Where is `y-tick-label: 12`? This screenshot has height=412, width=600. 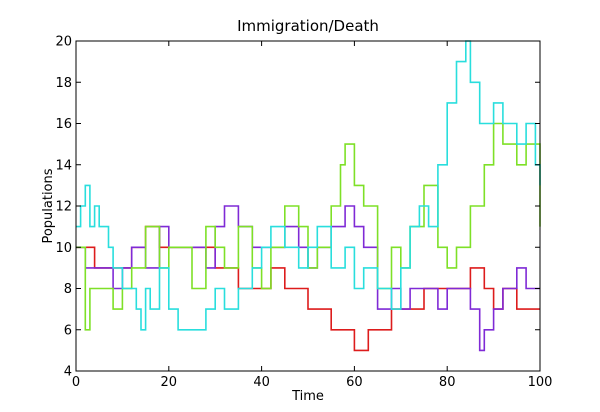
y-tick-label: 12 is located at coordinates (63, 207).